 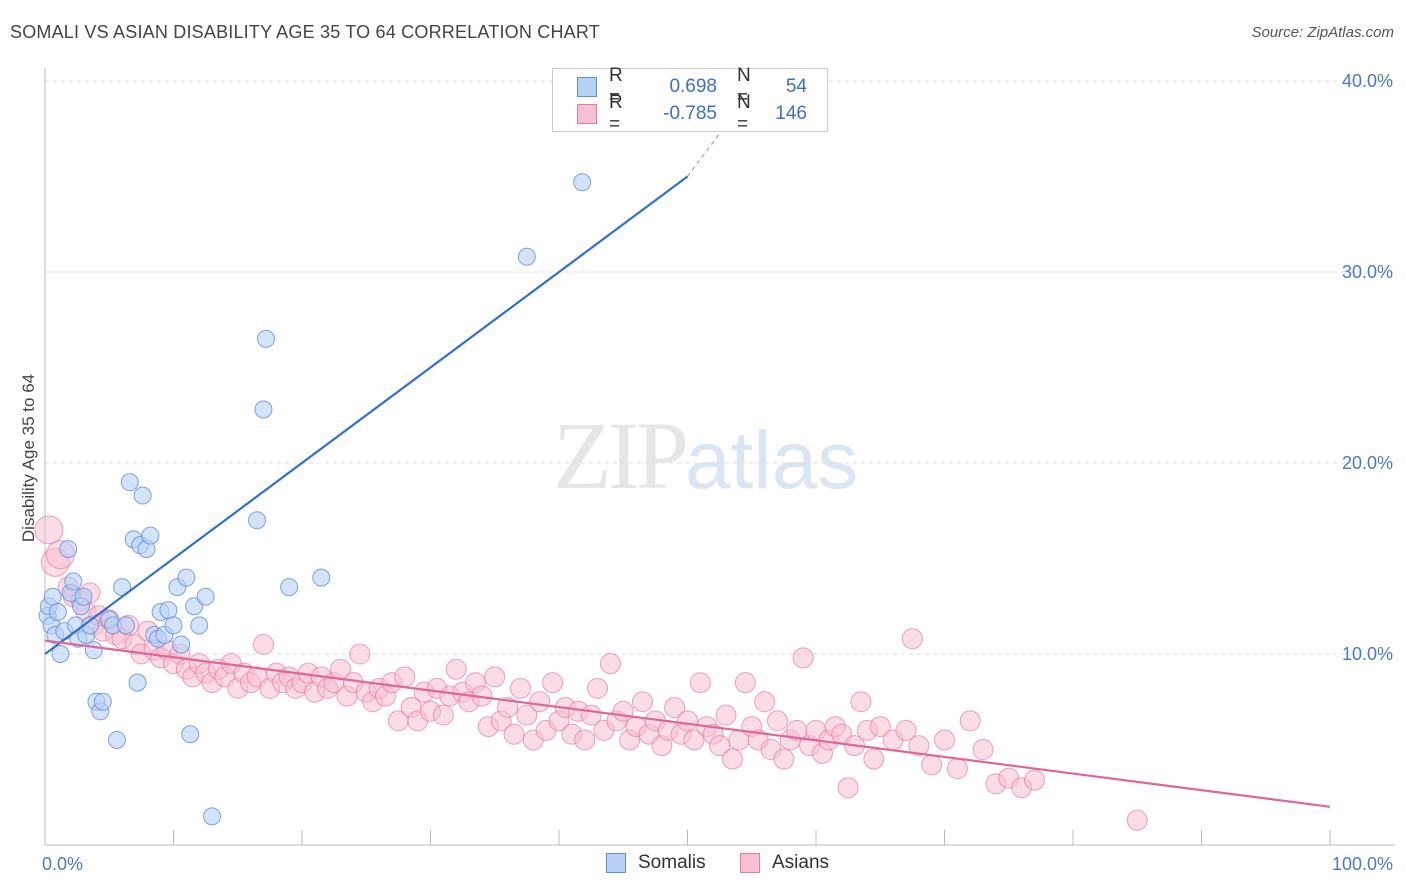 What do you see at coordinates (1367, 654) in the screenshot?
I see `y-tick-label: 10.0%` at bounding box center [1367, 654].